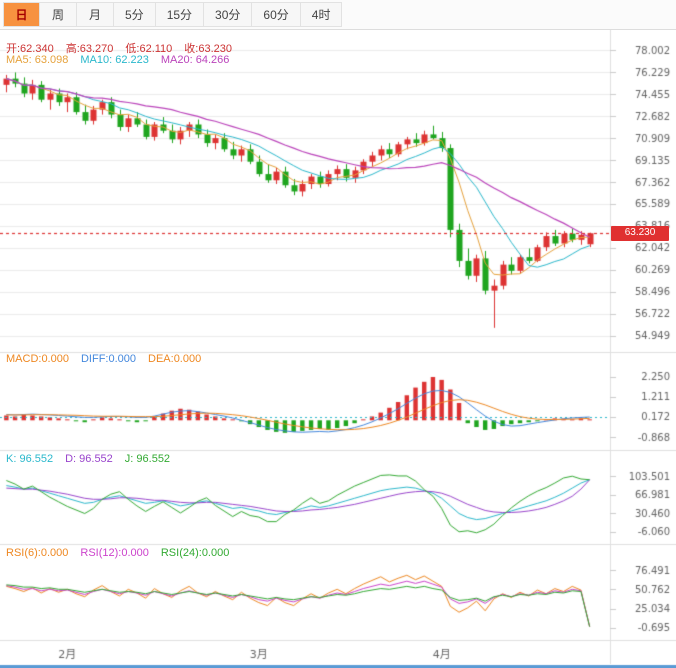  Describe the element at coordinates (228, 14) in the screenshot. I see `tab-30min: 30分` at that location.